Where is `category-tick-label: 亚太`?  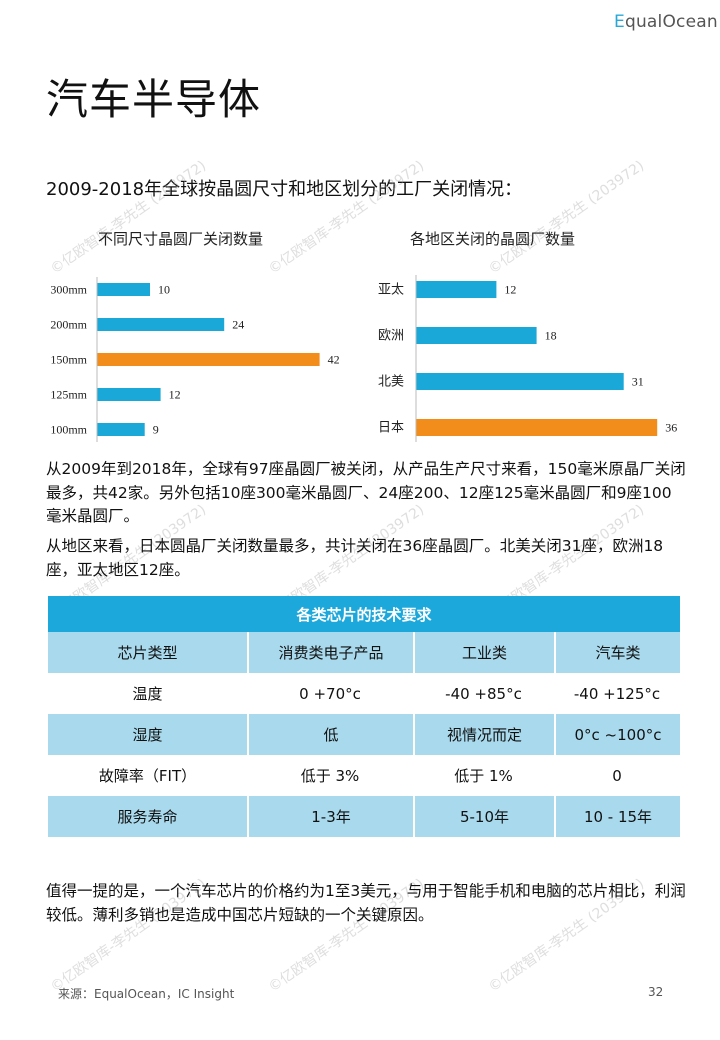
category-tick-label: 亚太 is located at coordinates (391, 290).